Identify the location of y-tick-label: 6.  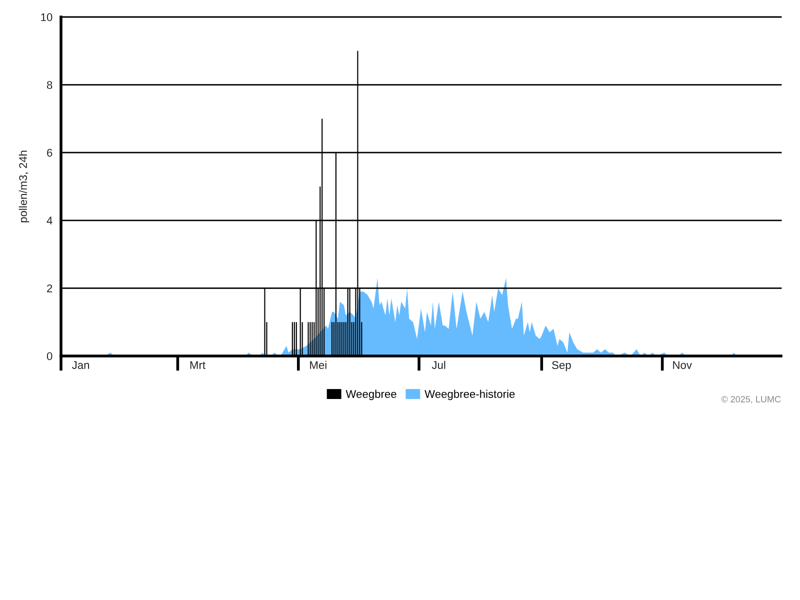
(49, 152).